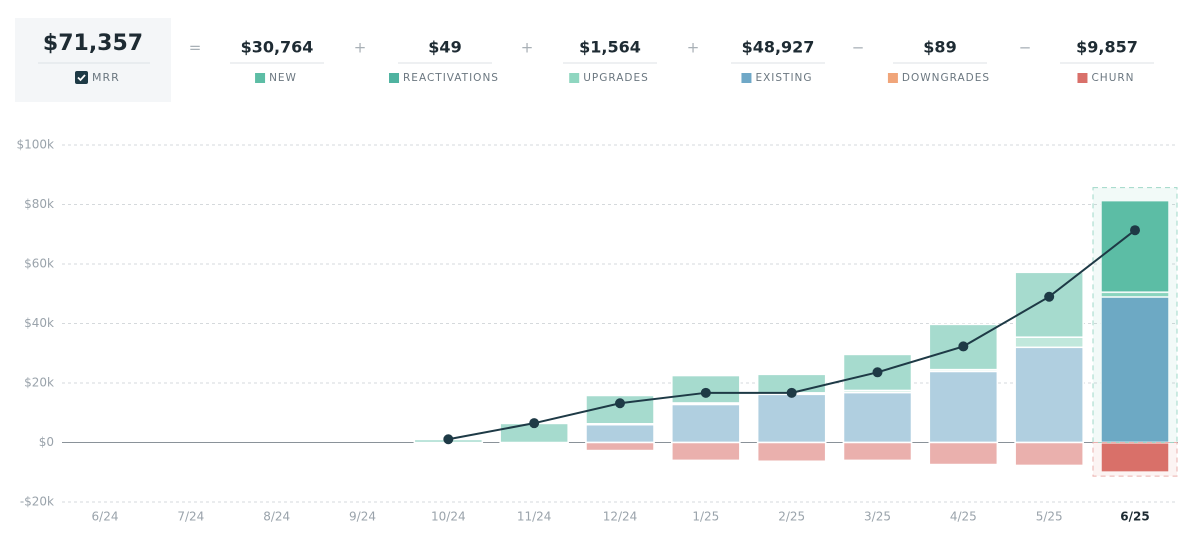 Image resolution: width=1200 pixels, height=556 pixels. I want to click on x-tick-label: 6/25, so click(1134, 517).